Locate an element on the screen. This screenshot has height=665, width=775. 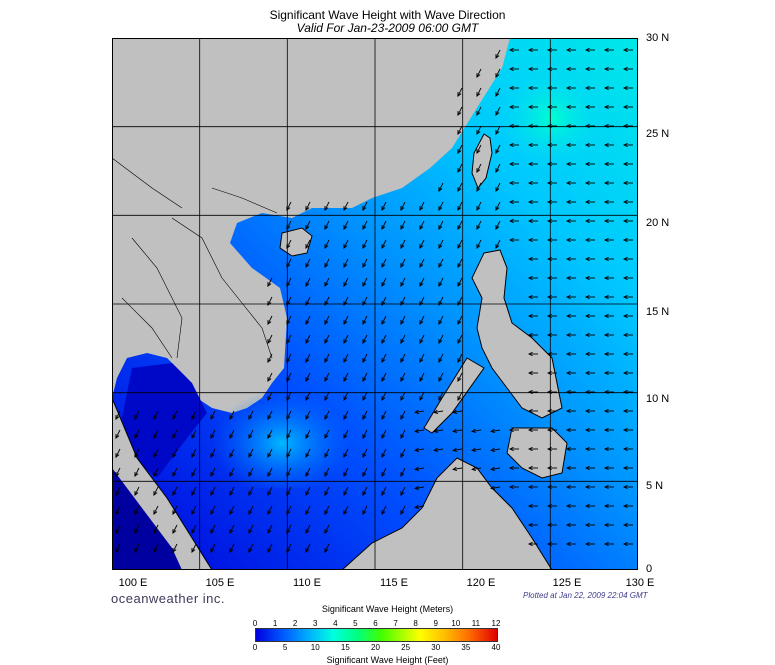
colorbar-feet-tick: 20 is located at coordinates (375, 647).